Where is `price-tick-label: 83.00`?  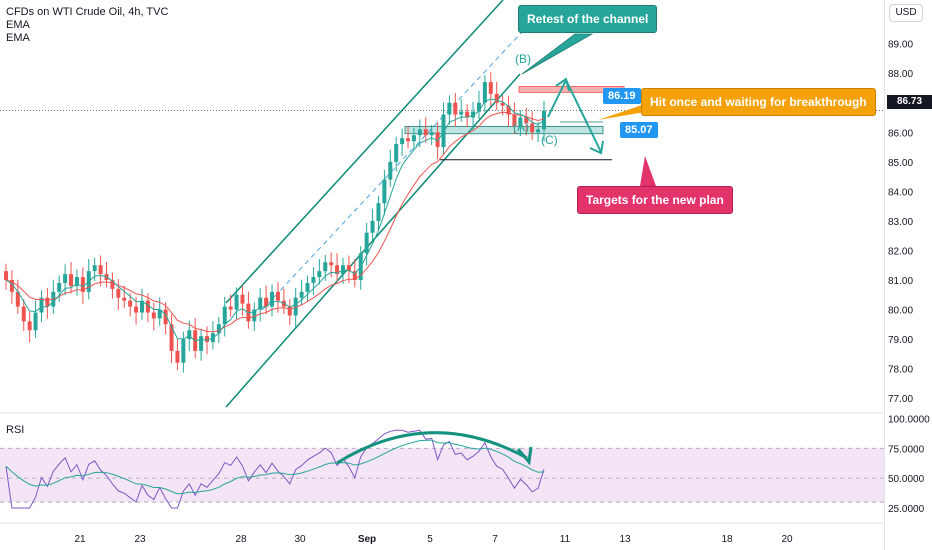
price-tick-label: 83.00 is located at coordinates (900, 222).